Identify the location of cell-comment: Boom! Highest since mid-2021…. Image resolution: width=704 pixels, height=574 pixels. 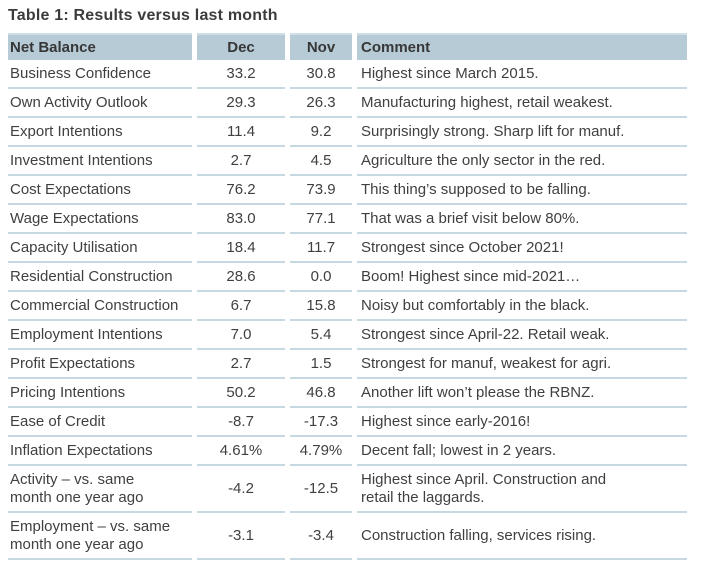
(522, 277).